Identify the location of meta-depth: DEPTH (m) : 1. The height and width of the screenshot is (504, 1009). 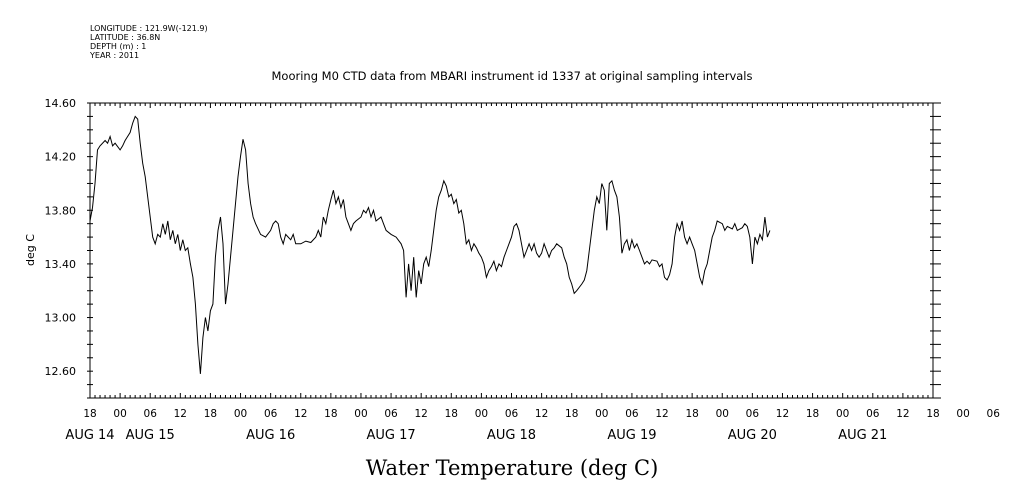
(118, 46).